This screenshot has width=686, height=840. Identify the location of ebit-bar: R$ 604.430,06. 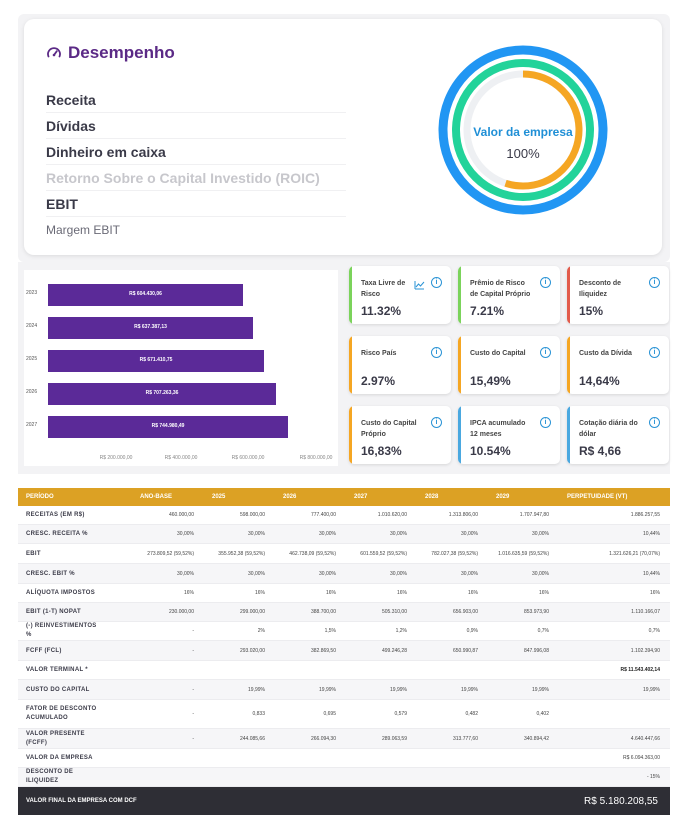
(145, 295).